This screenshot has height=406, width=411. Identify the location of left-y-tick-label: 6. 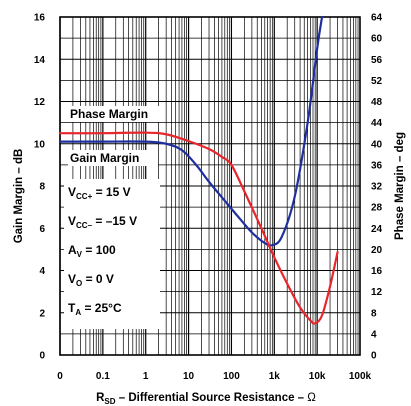
(42, 229).